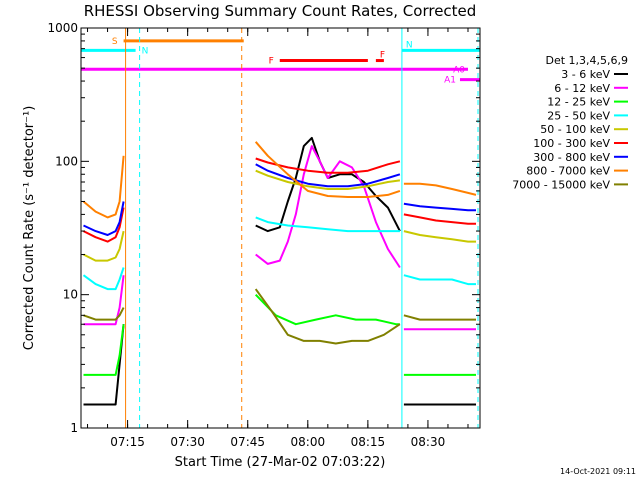 This screenshot has height=480, width=640. I want to click on legend-label: 25 - 50 keV, so click(578, 115).